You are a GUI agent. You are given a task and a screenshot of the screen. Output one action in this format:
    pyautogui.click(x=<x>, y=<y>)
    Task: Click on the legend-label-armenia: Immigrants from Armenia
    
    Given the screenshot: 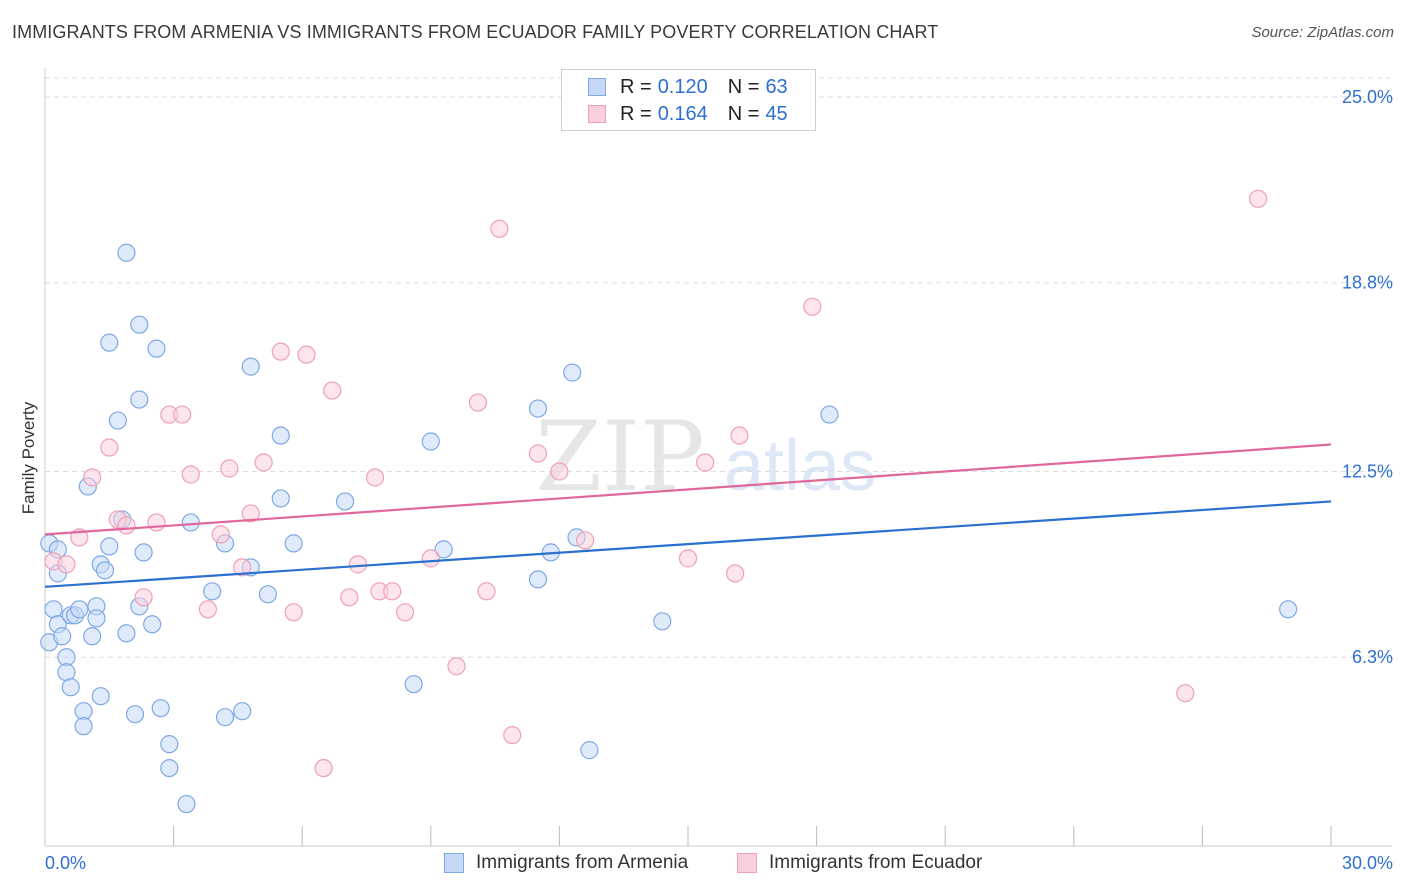 What is the action you would take?
    pyautogui.click(x=582, y=862)
    